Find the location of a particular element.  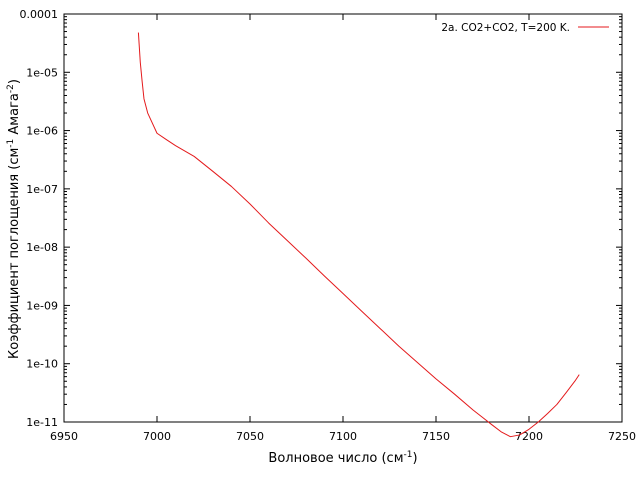

x-tick-label: 7100 is located at coordinates (343, 436).